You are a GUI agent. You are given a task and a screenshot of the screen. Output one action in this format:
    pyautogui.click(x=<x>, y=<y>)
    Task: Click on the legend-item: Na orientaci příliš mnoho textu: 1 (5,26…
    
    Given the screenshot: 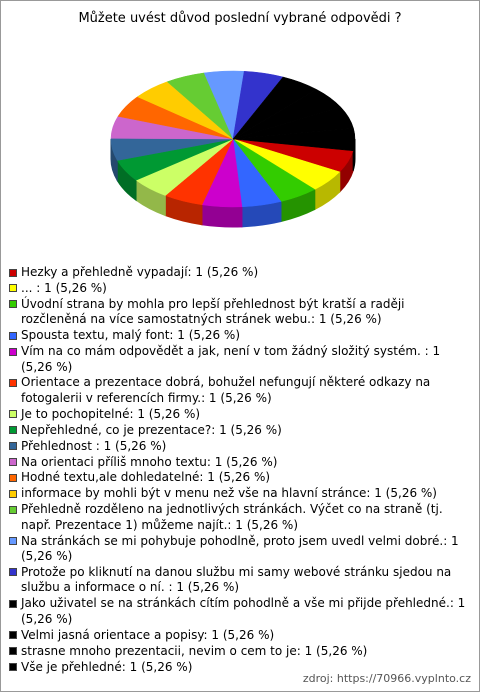 What is the action you would take?
    pyautogui.click(x=240, y=463)
    